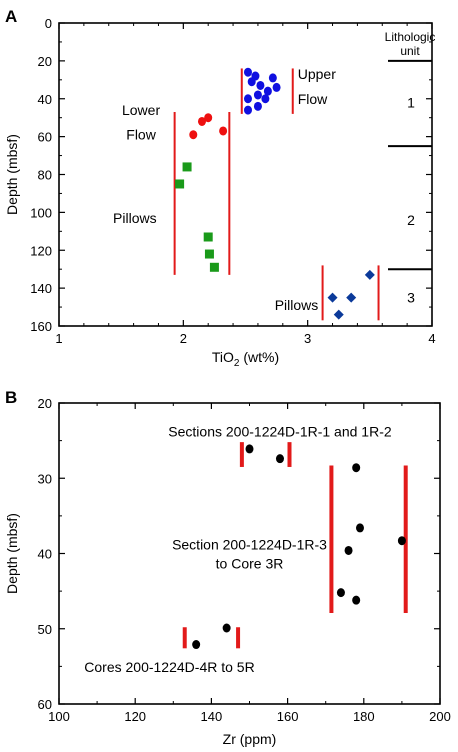 This screenshot has height=752, width=458. What do you see at coordinates (45, 629) in the screenshot?
I see `y-tick-label: 50` at bounding box center [45, 629].